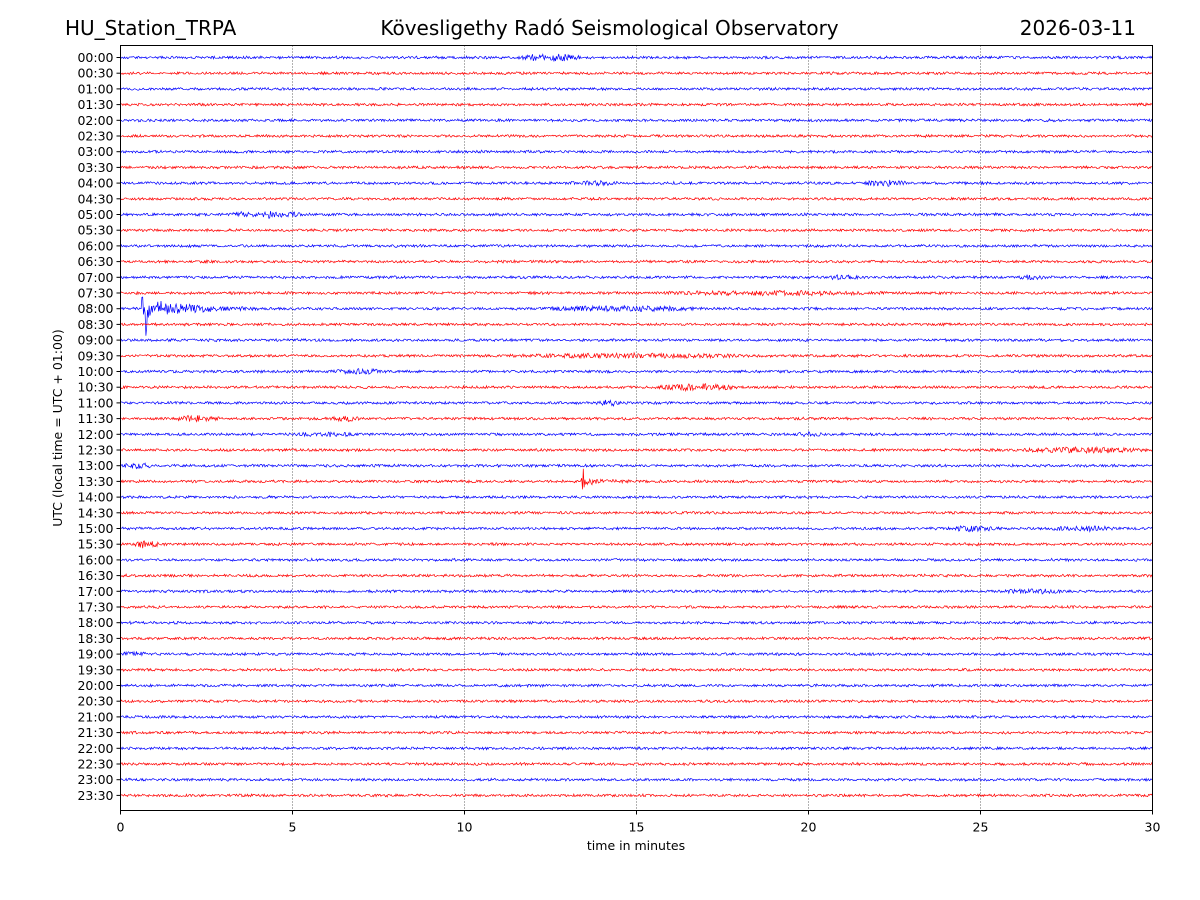  What do you see at coordinates (809, 827) in the screenshot?
I see `x-tick-label: 20` at bounding box center [809, 827].